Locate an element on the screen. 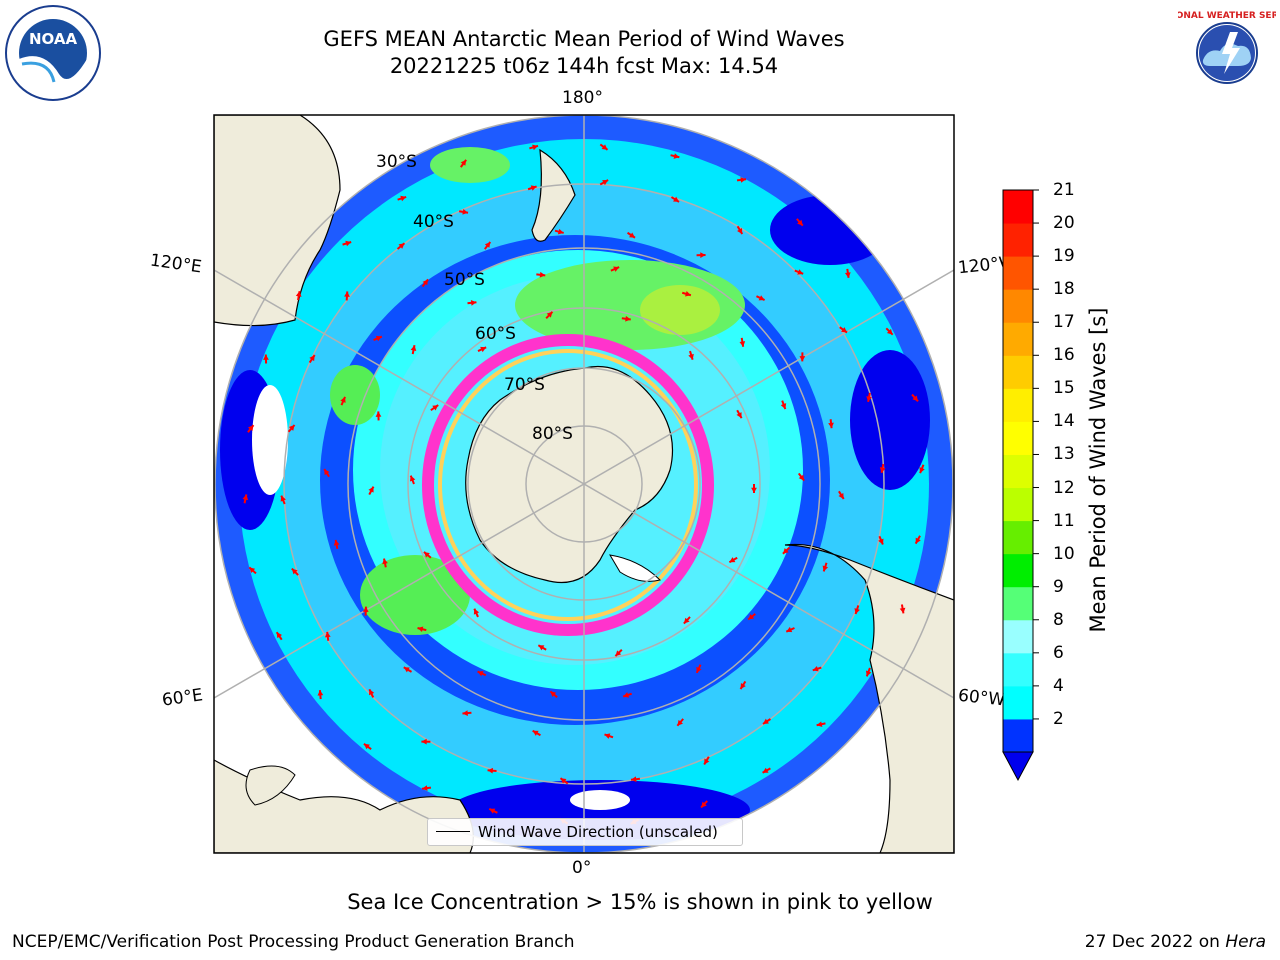 This screenshot has width=1280, height=960. colorbar-tick-label: 13 is located at coordinates (1064, 454).